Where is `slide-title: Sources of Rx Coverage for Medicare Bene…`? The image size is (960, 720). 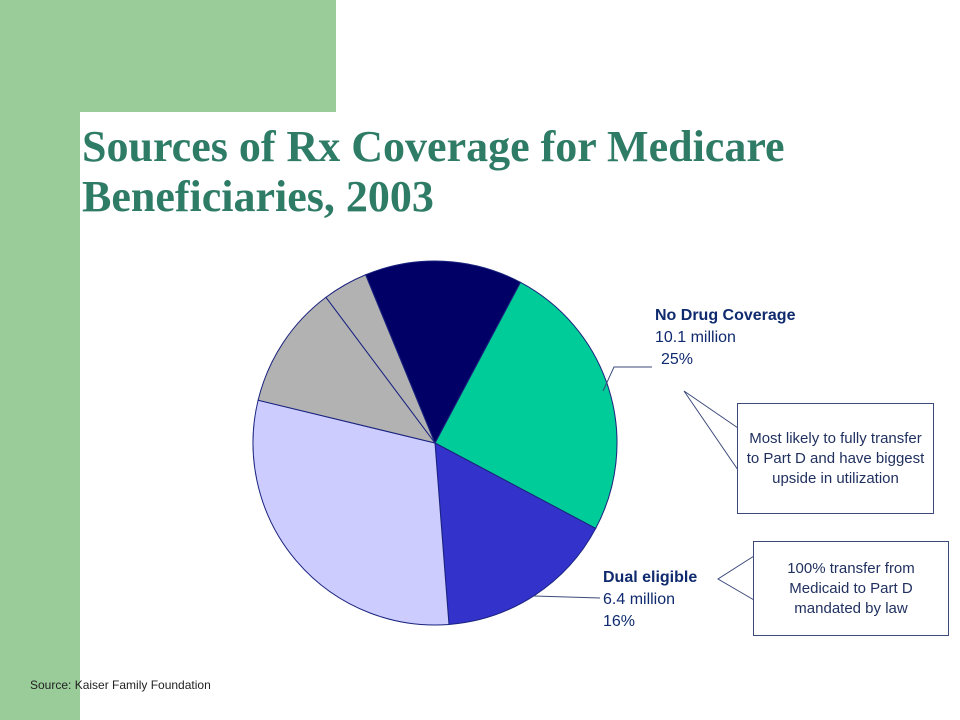 slide-title: Sources of Rx Coverage for Medicare Bene… is located at coordinates (433, 171).